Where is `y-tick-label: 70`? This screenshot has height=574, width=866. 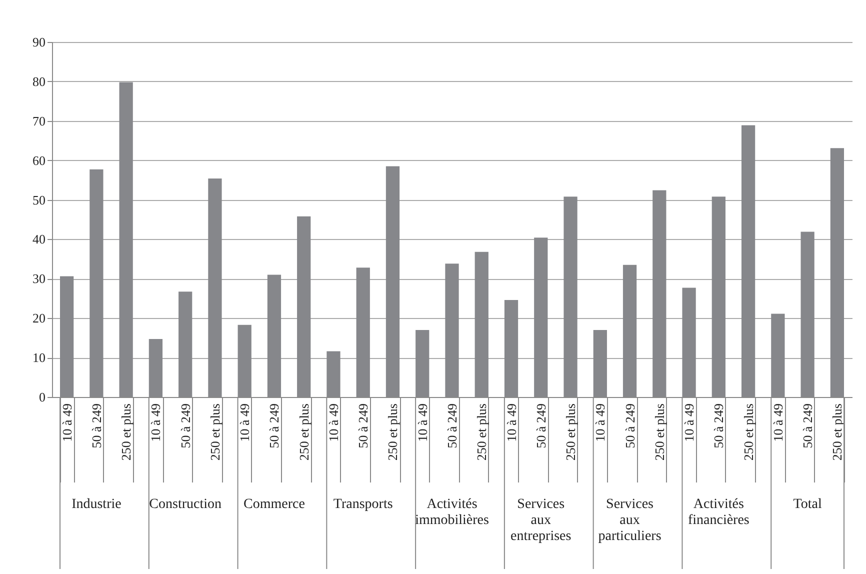 y-tick-label: 70 is located at coordinates (39, 120).